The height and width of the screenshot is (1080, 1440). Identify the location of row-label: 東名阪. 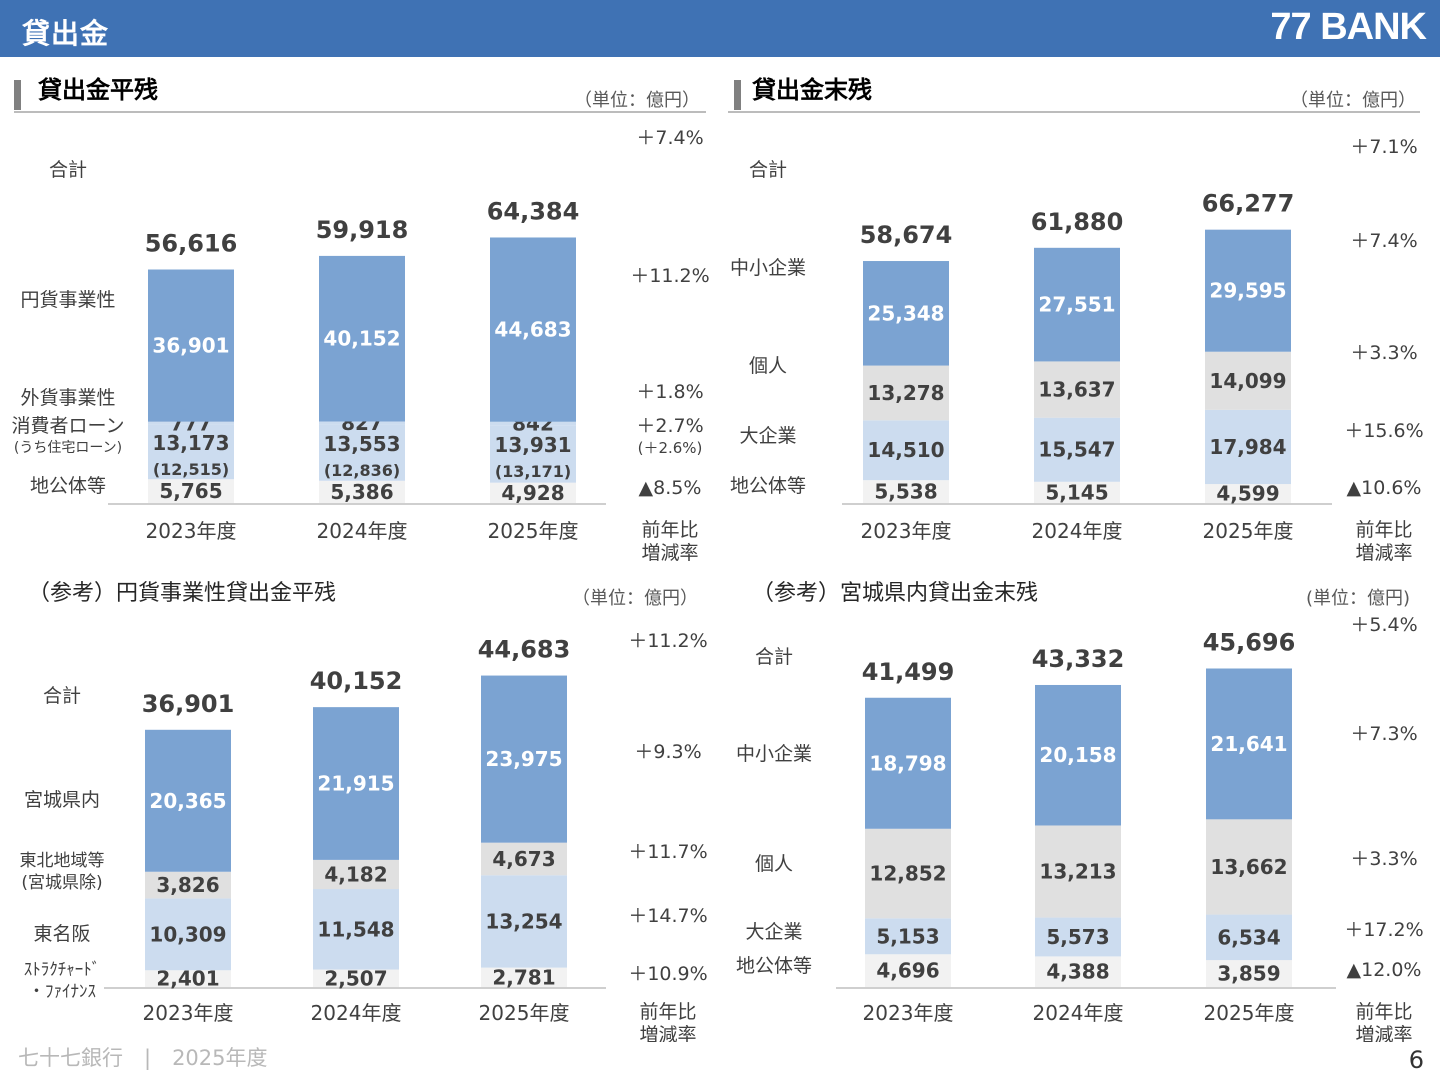
(61, 934).